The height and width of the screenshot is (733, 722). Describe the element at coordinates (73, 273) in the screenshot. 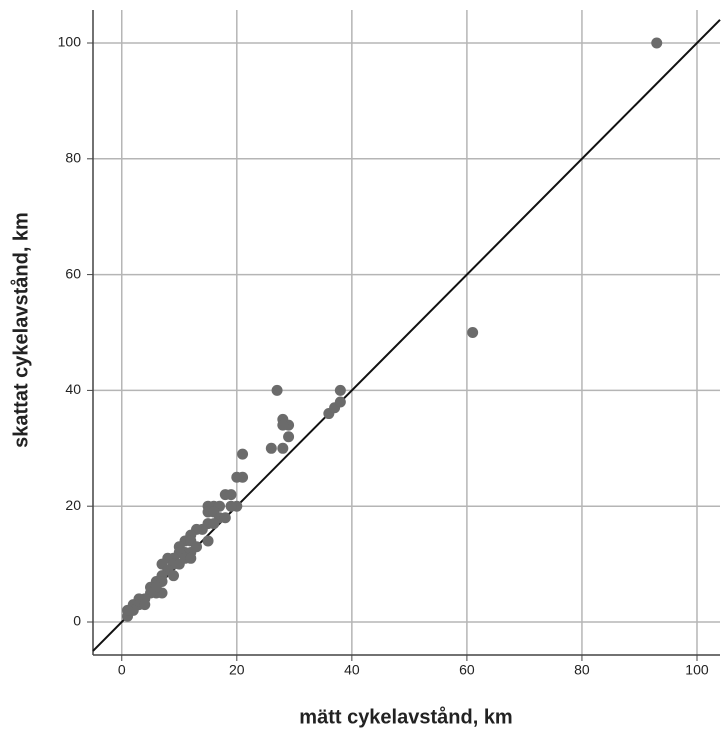

I see `y-tick-label: 60` at that location.